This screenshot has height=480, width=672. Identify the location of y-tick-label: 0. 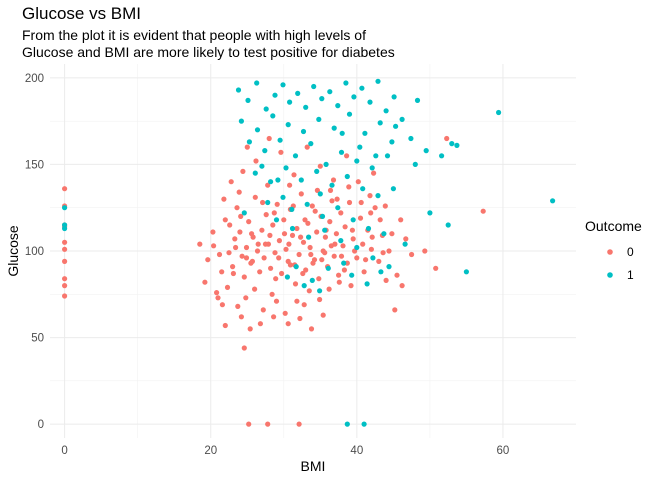
(41, 425).